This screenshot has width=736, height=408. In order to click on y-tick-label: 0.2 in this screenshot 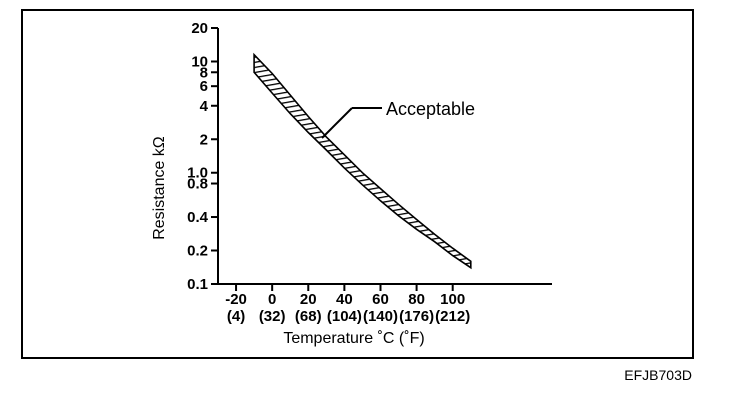, I will do `click(197, 251)`.